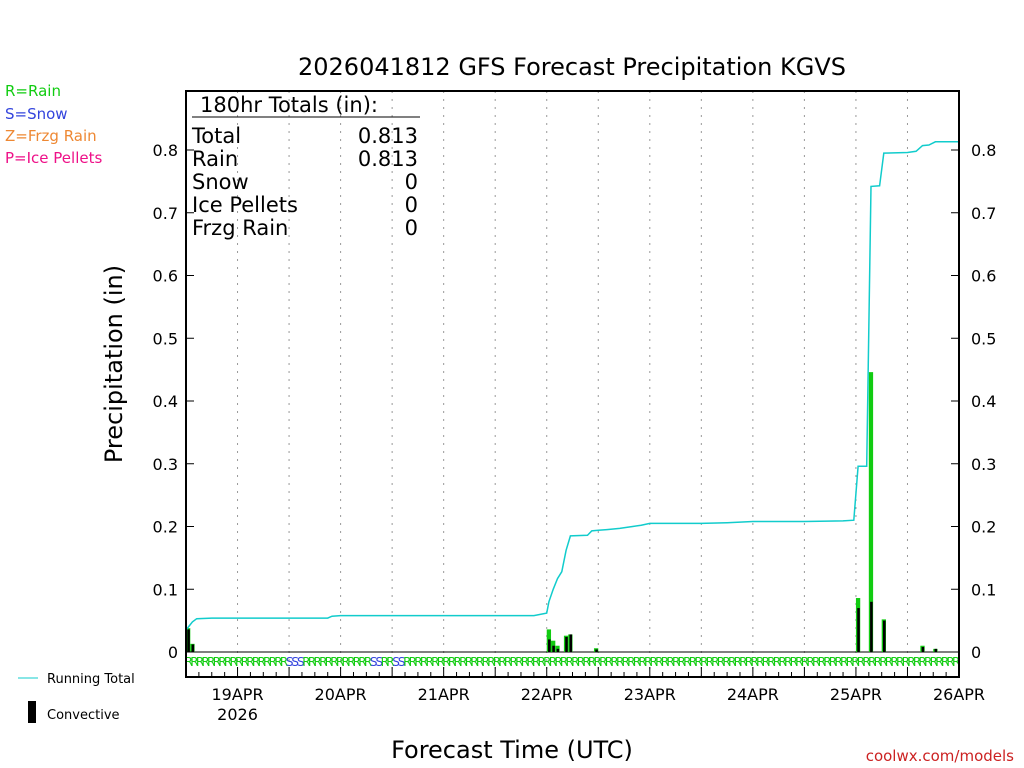 This screenshot has width=1024, height=768. What do you see at coordinates (51, 136) in the screenshot?
I see `legend-frzg-rain: Z=Frzg Rain` at bounding box center [51, 136].